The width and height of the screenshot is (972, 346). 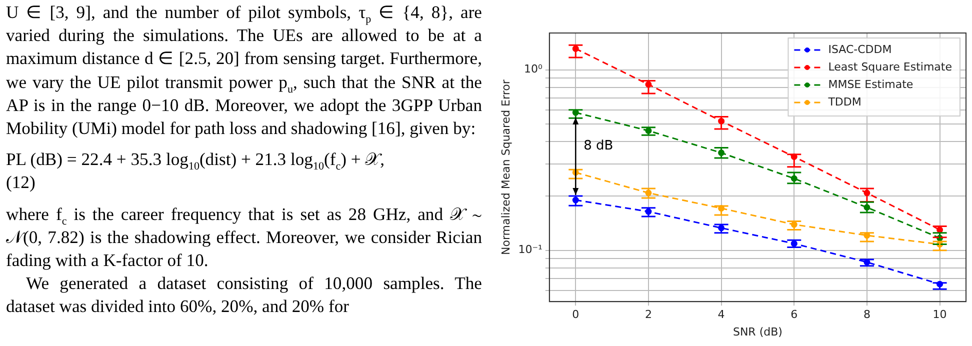 What do you see at coordinates (648, 315) in the screenshot?
I see `x-tick-label: 2` at bounding box center [648, 315].